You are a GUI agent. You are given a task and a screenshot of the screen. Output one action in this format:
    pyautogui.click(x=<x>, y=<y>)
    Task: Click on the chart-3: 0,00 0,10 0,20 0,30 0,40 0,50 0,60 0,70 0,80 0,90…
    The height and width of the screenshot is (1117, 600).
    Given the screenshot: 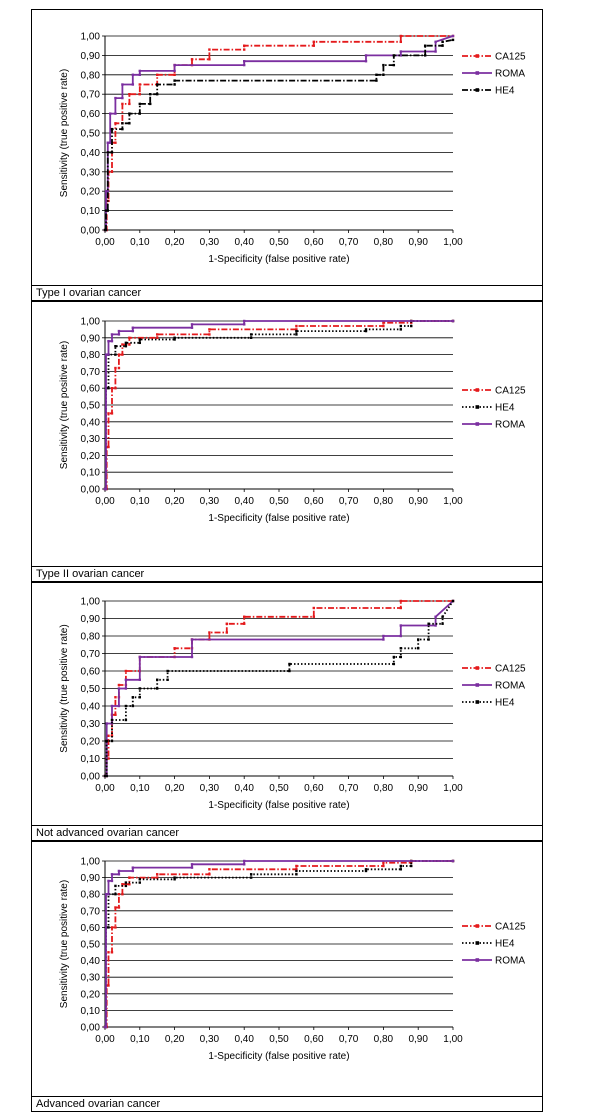 What is the action you would take?
    pyautogui.click(x=292, y=704)
    